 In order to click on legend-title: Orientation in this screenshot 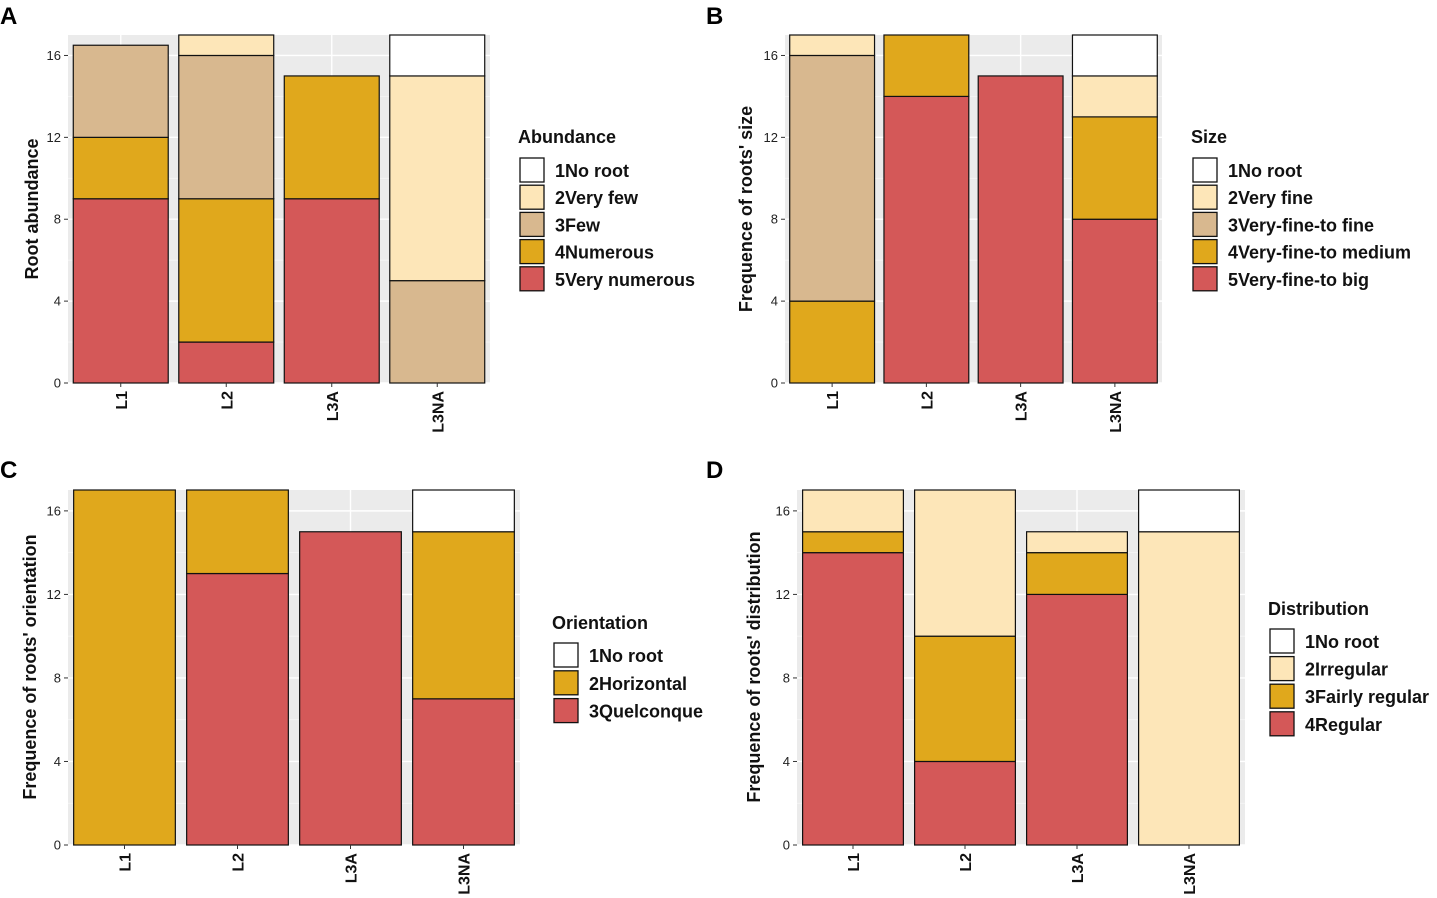, I will do `click(600, 623)`.